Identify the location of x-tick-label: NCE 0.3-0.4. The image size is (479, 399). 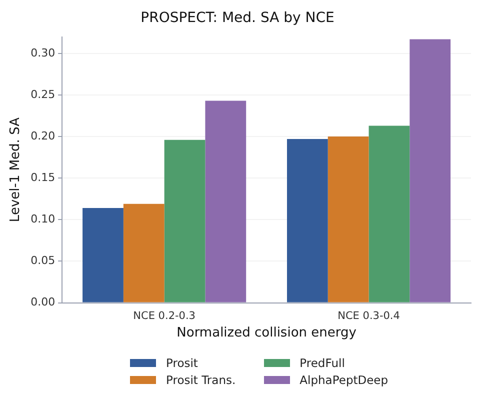
(369, 316).